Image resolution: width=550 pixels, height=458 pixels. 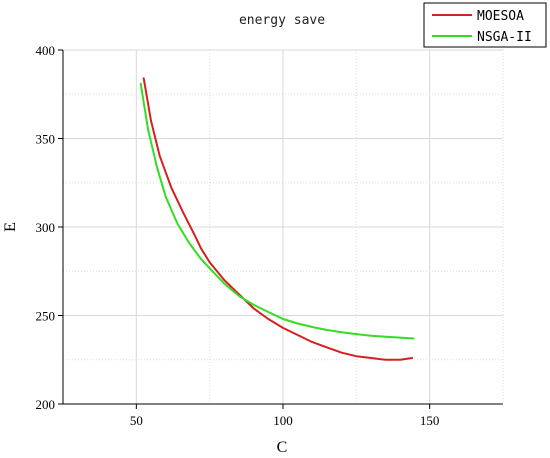 I want to click on y-tick-label: 300, so click(x=46, y=227).